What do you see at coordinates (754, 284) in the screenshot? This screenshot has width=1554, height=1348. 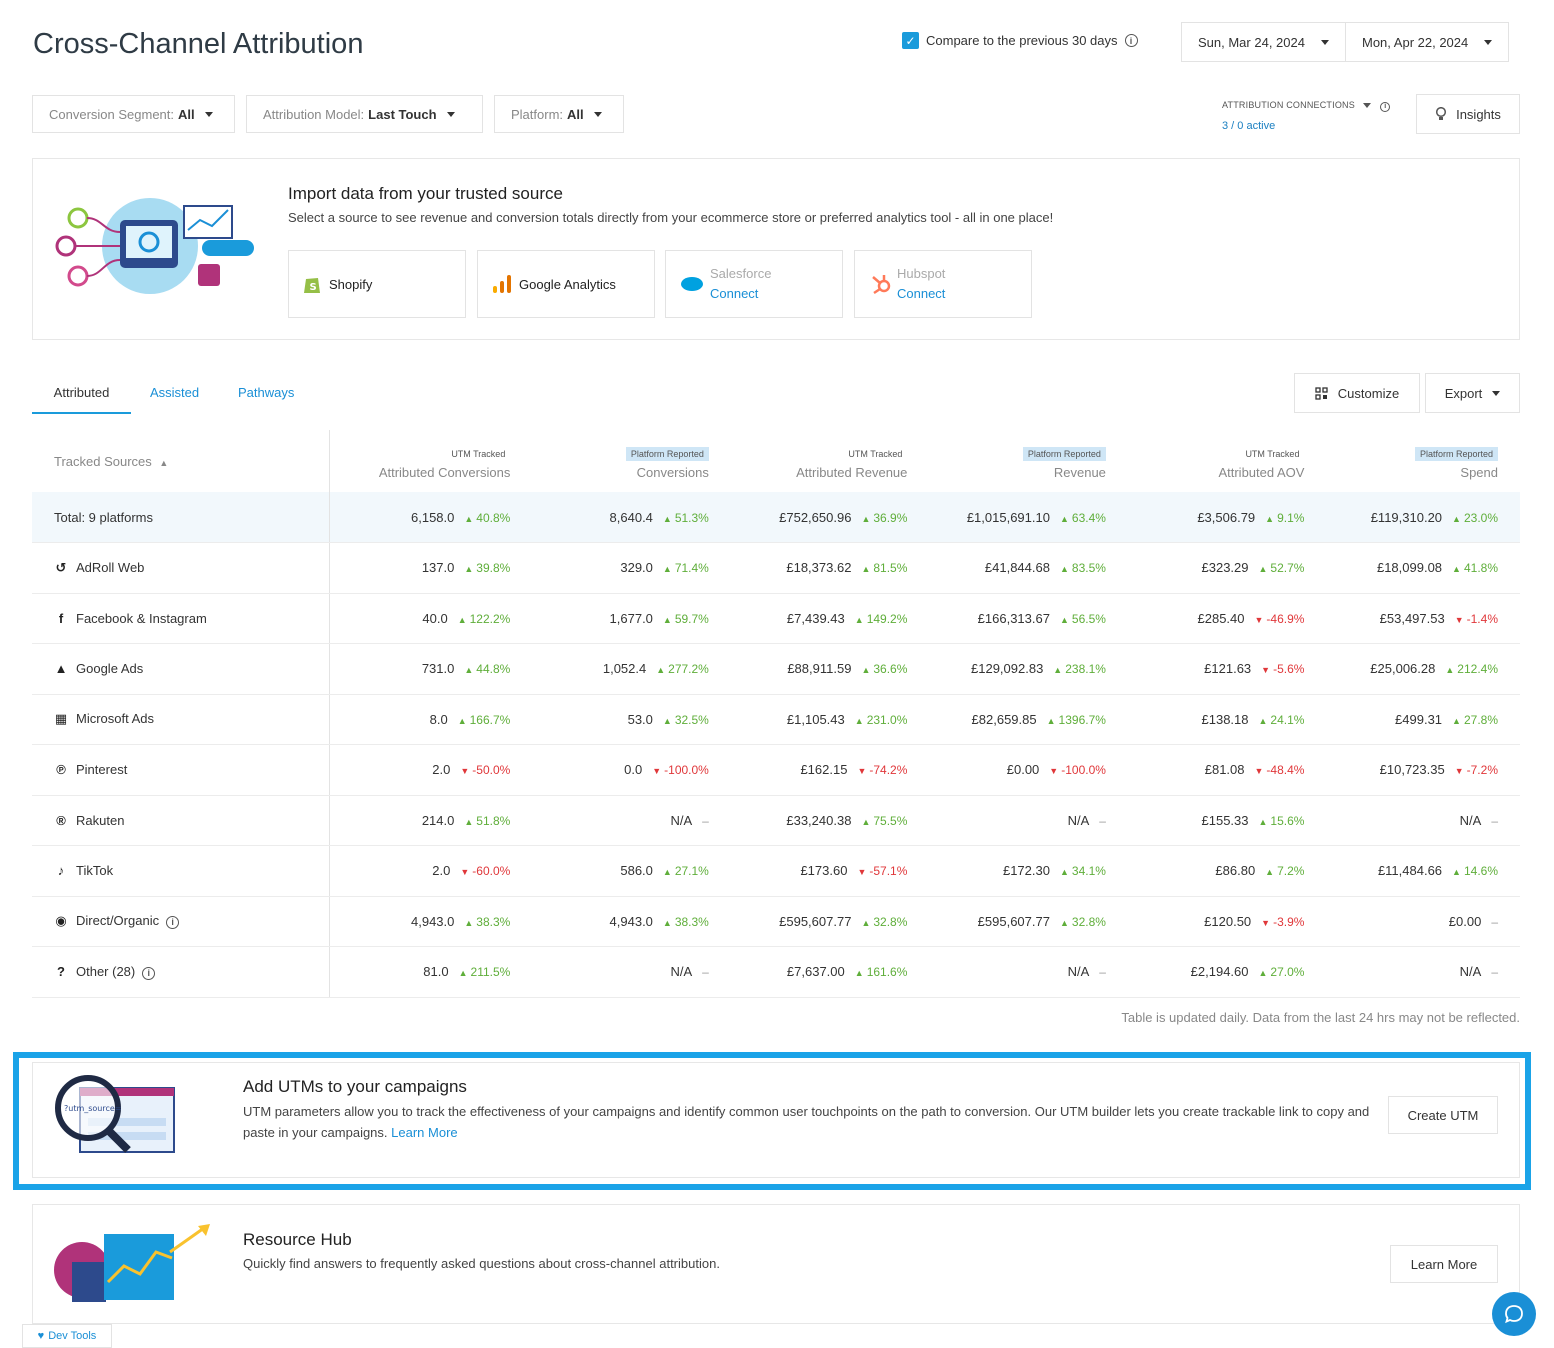 I see `source-salesforce: Salesforce Connect` at bounding box center [754, 284].